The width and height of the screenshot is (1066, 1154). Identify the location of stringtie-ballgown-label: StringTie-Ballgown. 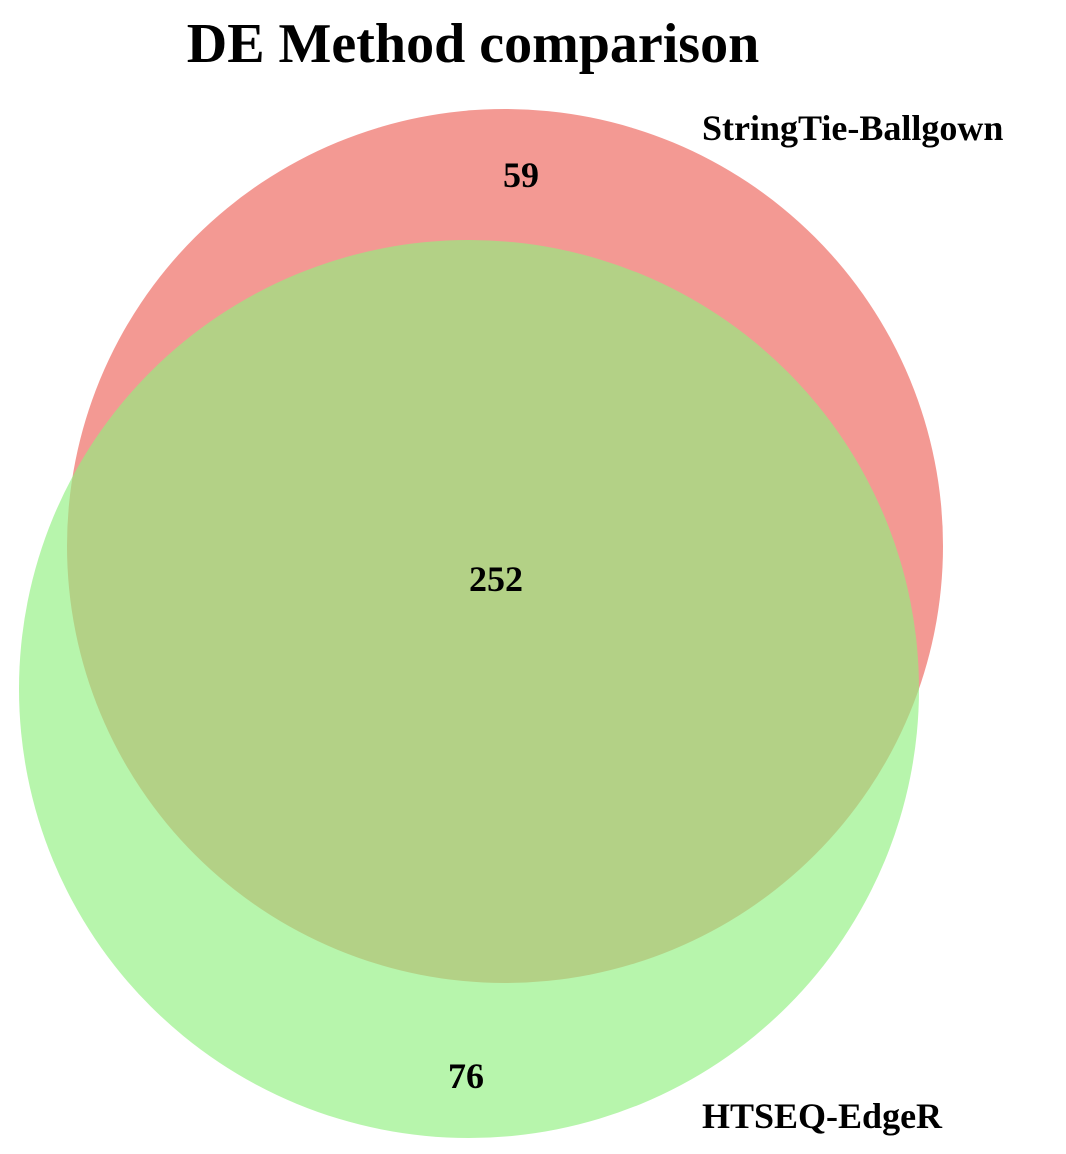
(852, 128).